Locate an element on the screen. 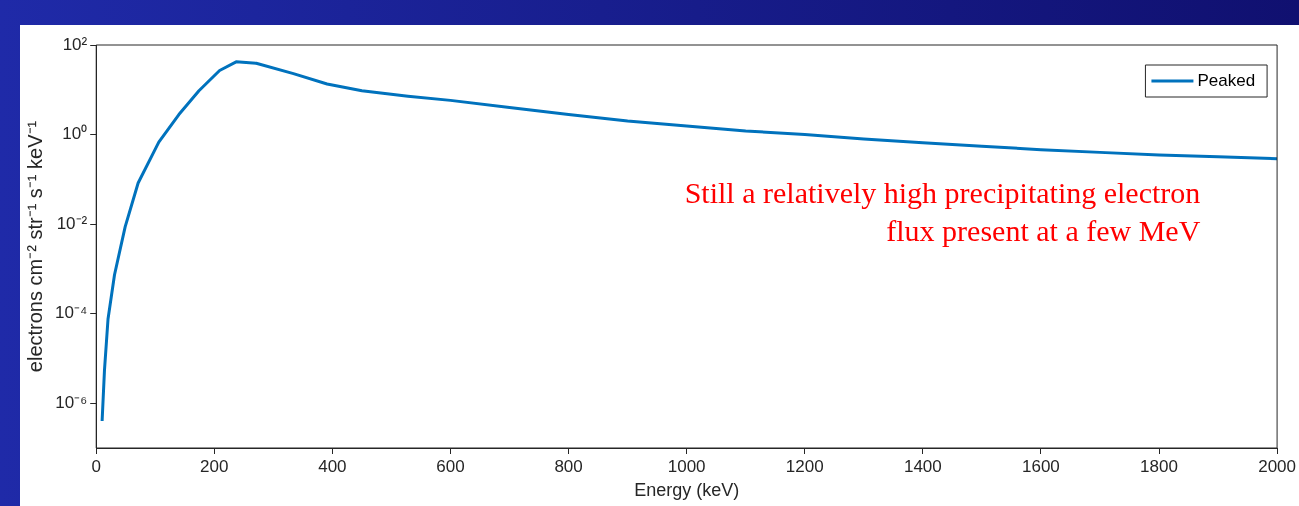 This screenshot has height=506, width=1299. x-tick-label: 2000 is located at coordinates (1277, 466).